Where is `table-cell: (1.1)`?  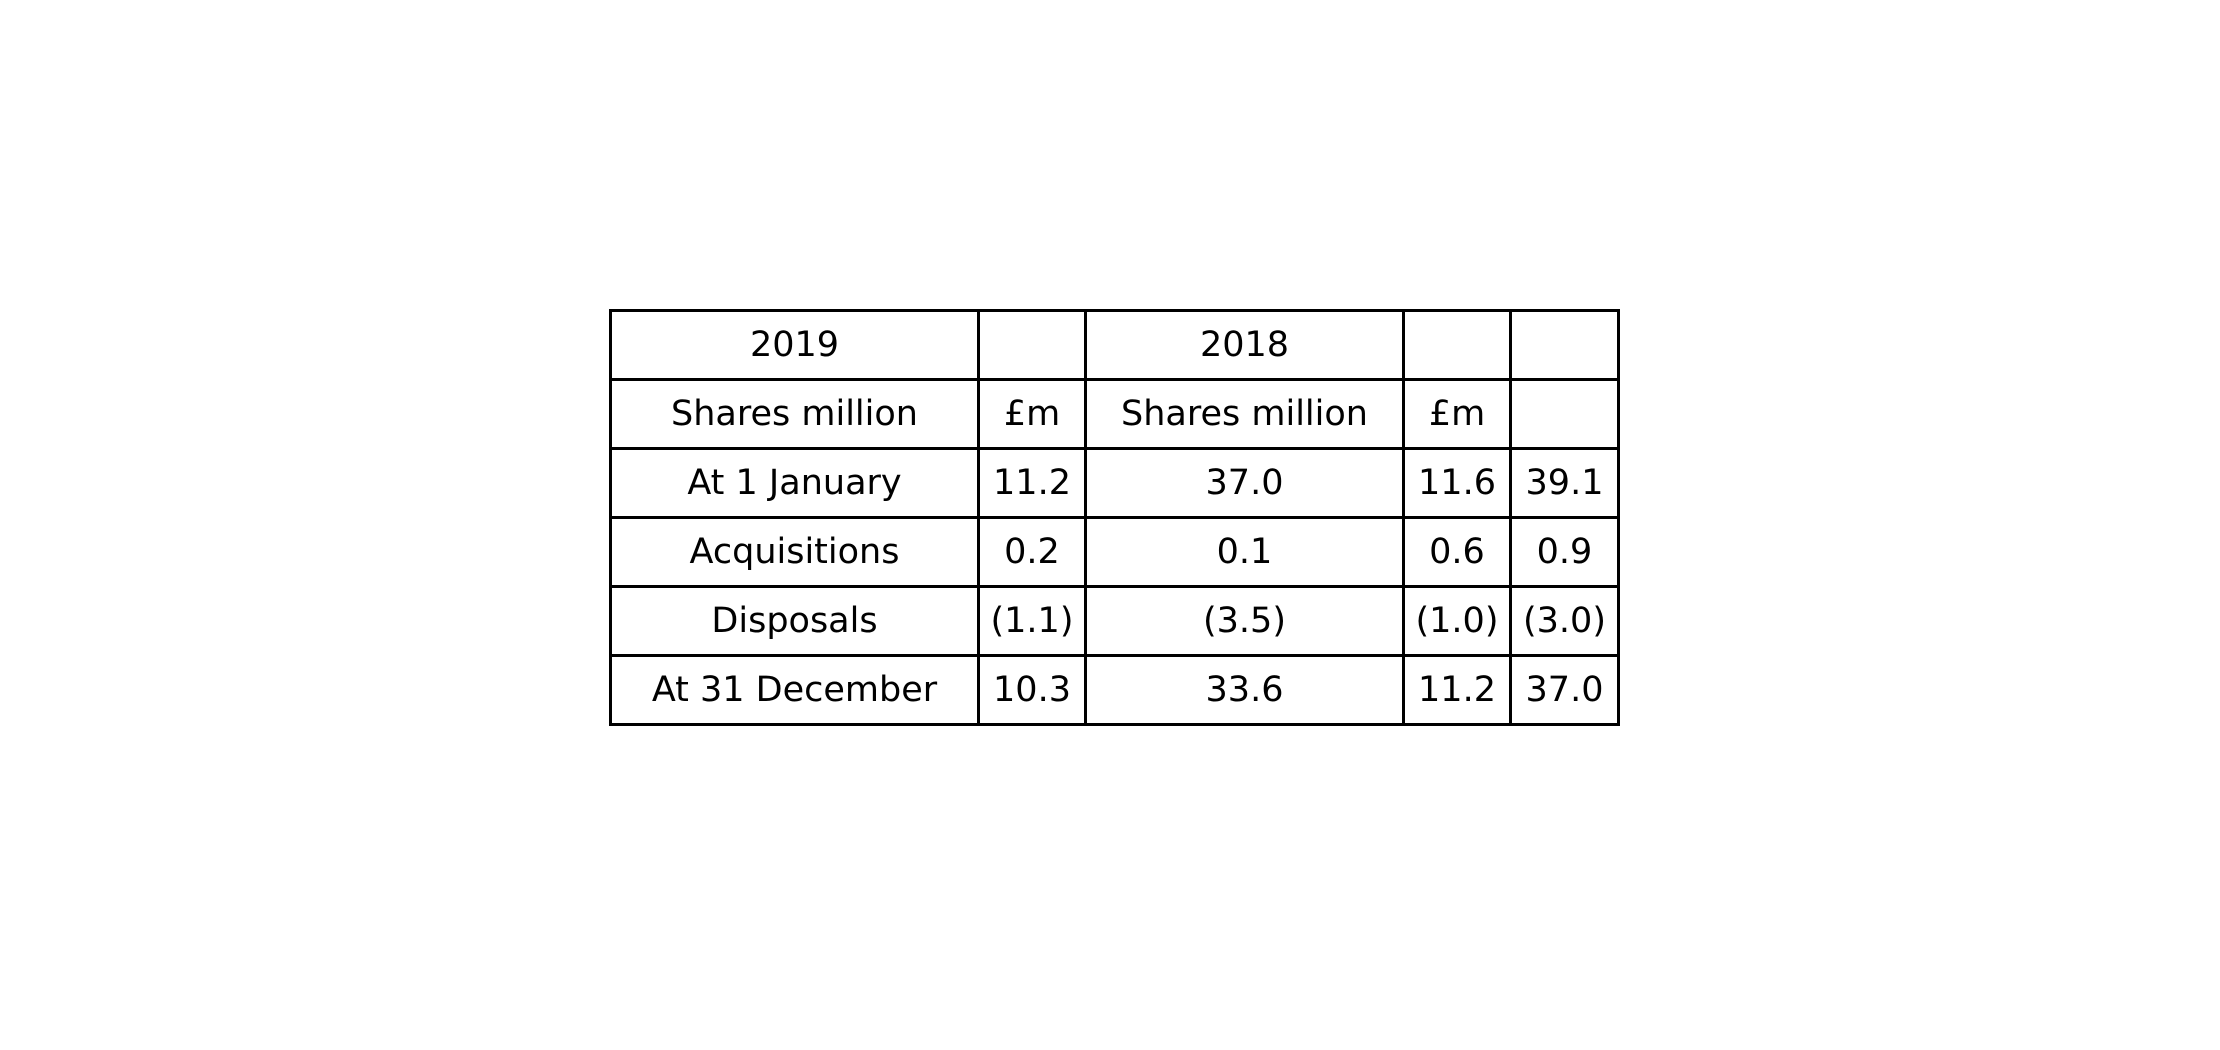
table-cell: (1.1) is located at coordinates (1032, 621).